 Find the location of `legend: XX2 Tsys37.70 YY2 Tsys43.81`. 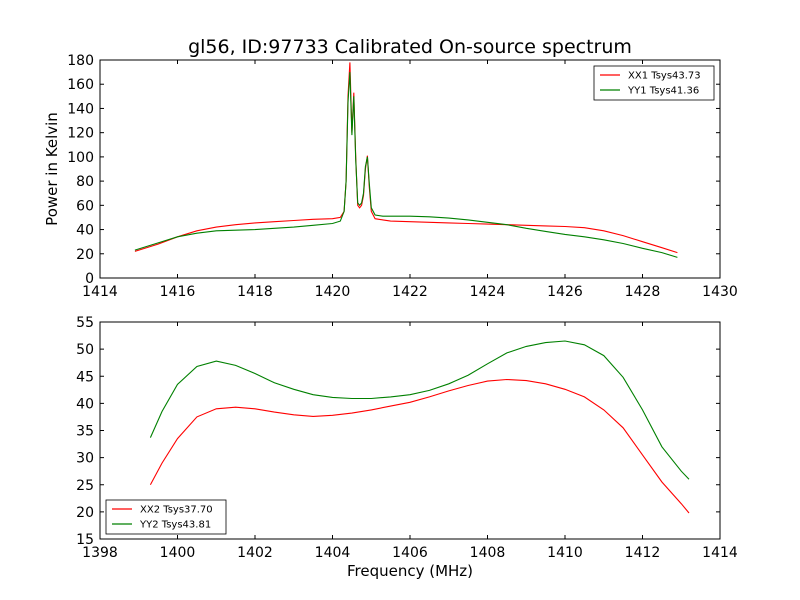

legend: XX2 Tsys37.70 YY2 Tsys43.81 is located at coordinates (166, 517).